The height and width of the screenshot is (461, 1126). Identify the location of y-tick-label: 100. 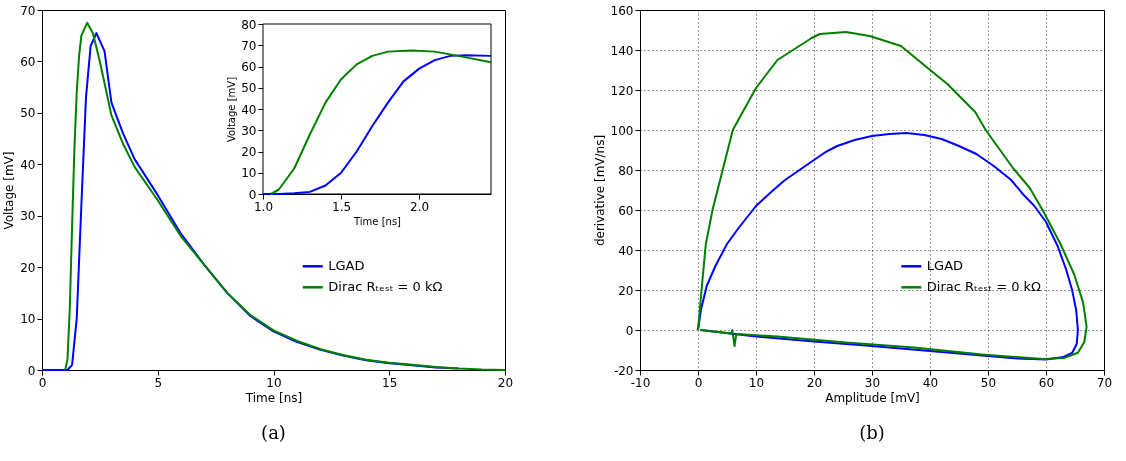
(622, 130).